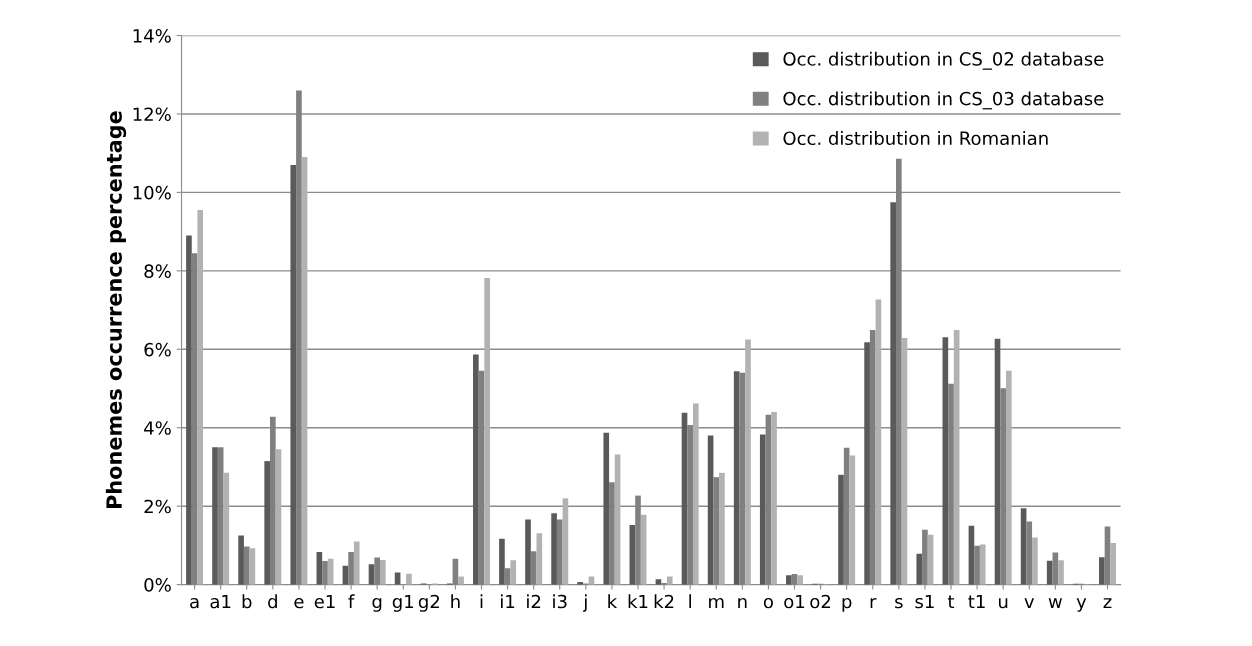 Image resolution: width=1252 pixels, height=646 pixels. What do you see at coordinates (299, 603) in the screenshot?
I see `x-tick-label: e` at bounding box center [299, 603].